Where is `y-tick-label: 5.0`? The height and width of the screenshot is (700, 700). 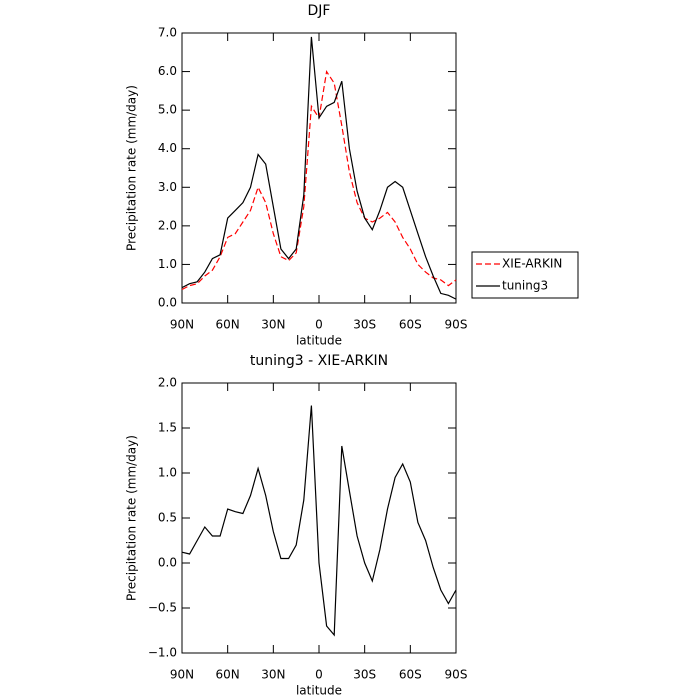
y-tick-label: 5.0 is located at coordinates (167, 110).